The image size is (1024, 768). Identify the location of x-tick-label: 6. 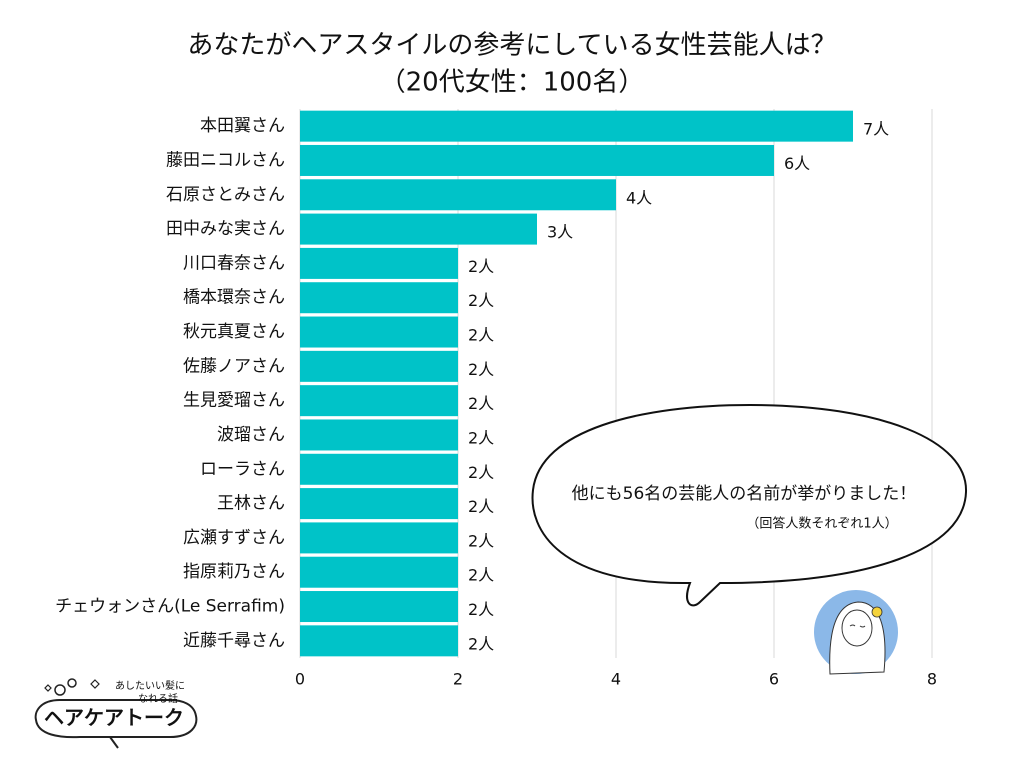
(774, 679).